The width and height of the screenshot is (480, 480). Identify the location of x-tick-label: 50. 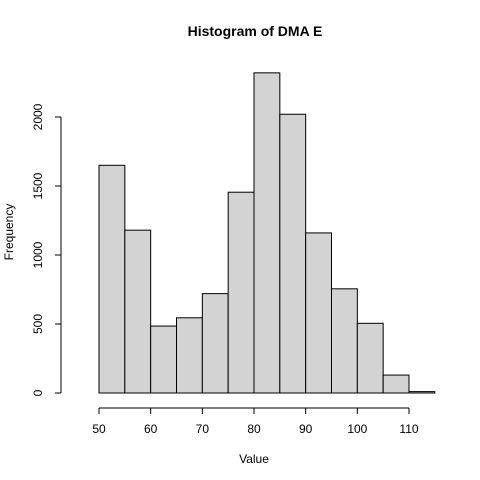
(99, 429).